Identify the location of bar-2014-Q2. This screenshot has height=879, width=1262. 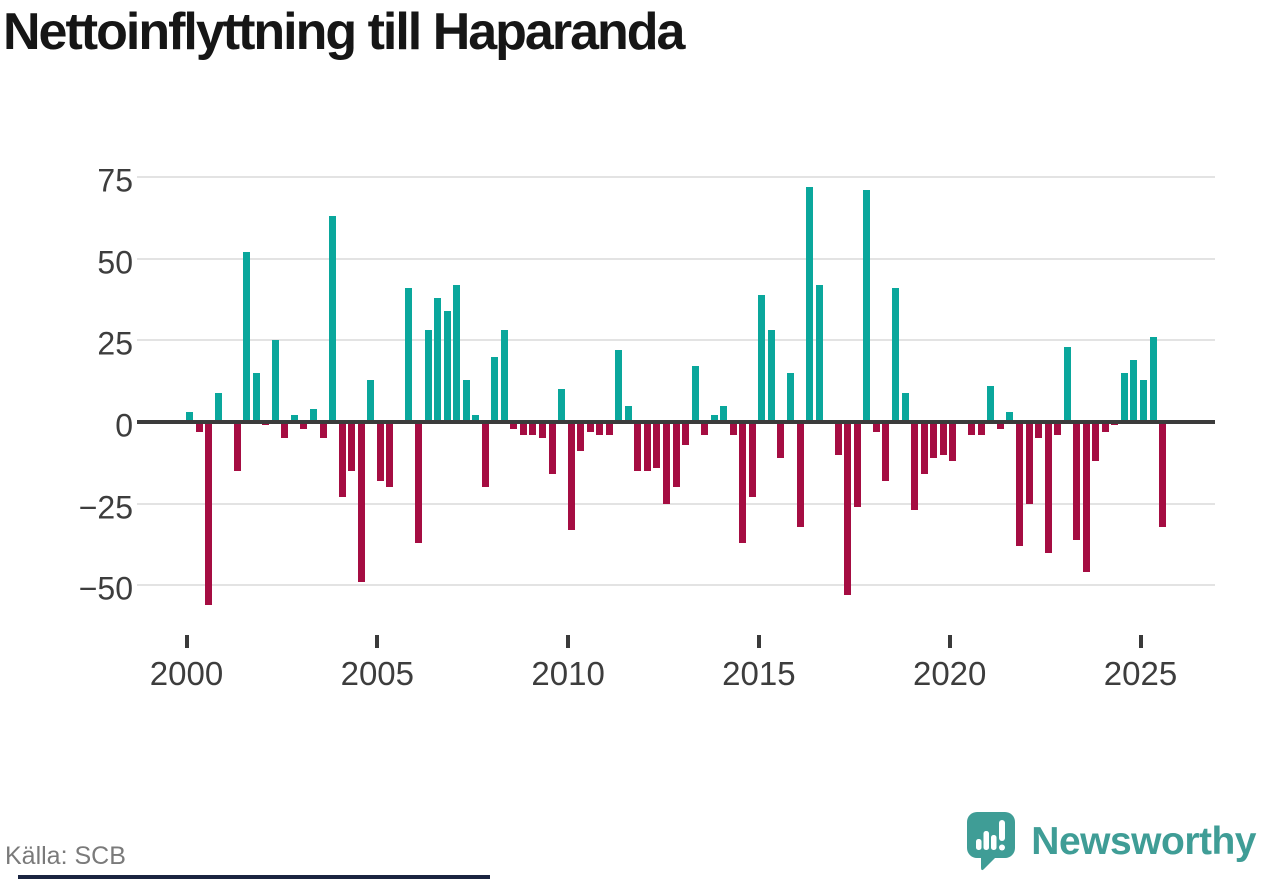
(733, 429).